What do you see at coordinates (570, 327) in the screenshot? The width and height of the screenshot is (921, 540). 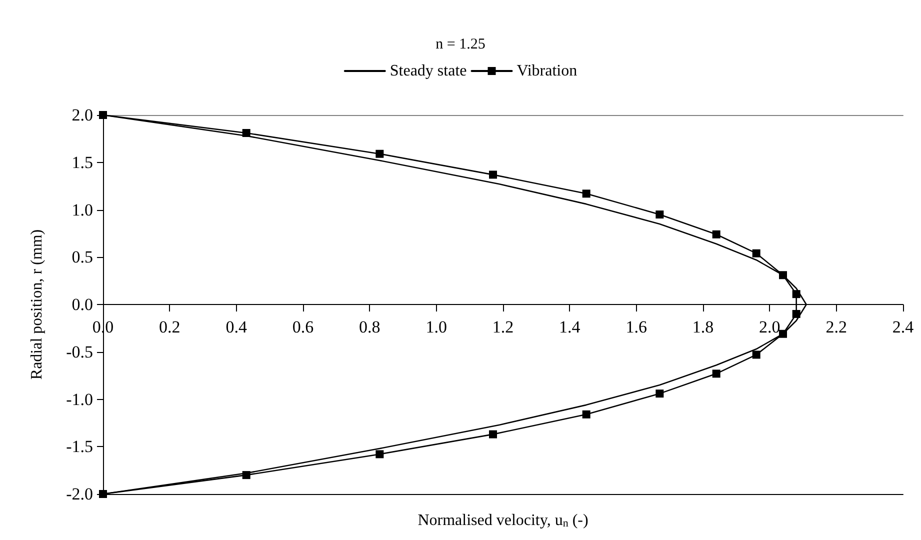 I see `x-tick-label: 1.4` at bounding box center [570, 327].